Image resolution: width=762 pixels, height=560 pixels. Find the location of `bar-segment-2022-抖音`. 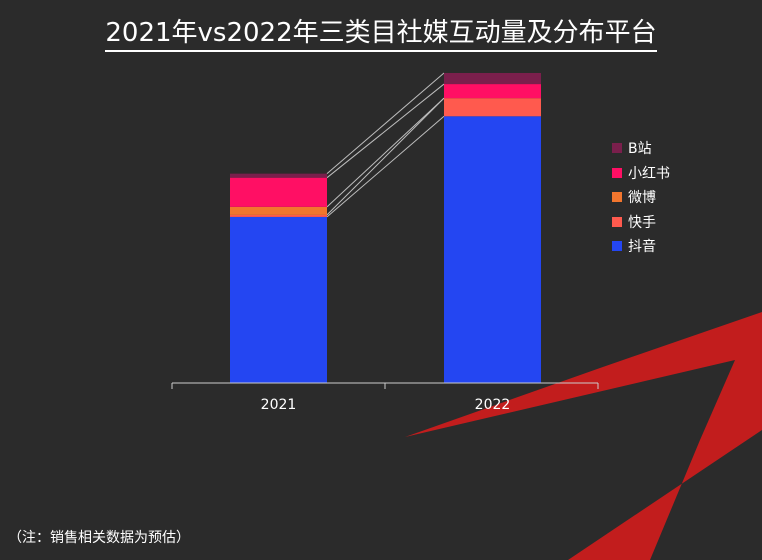

bar-segment-2022-抖音 is located at coordinates (492, 249).